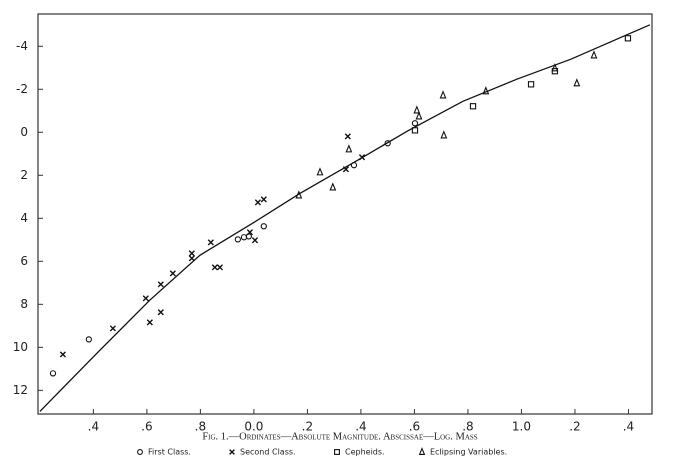  What do you see at coordinates (20, 347) in the screenshot?
I see `y-tick-label: 10` at bounding box center [20, 347].